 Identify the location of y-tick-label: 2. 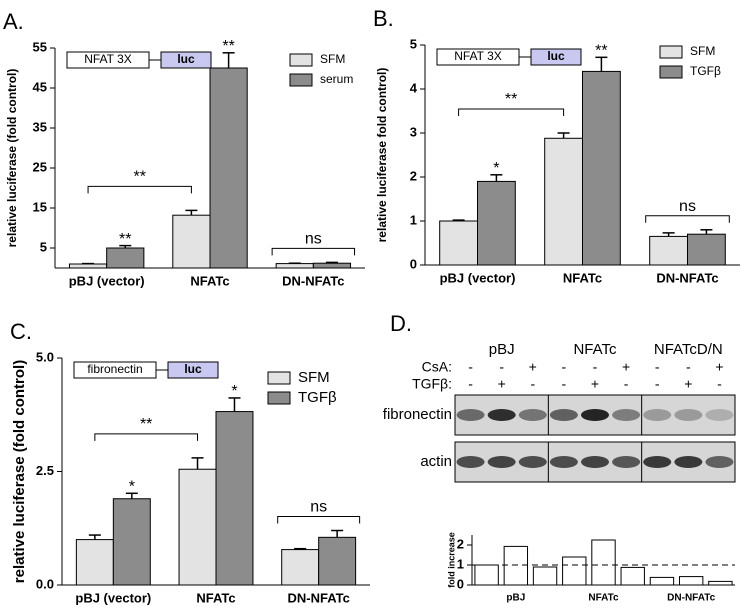
(413, 175).